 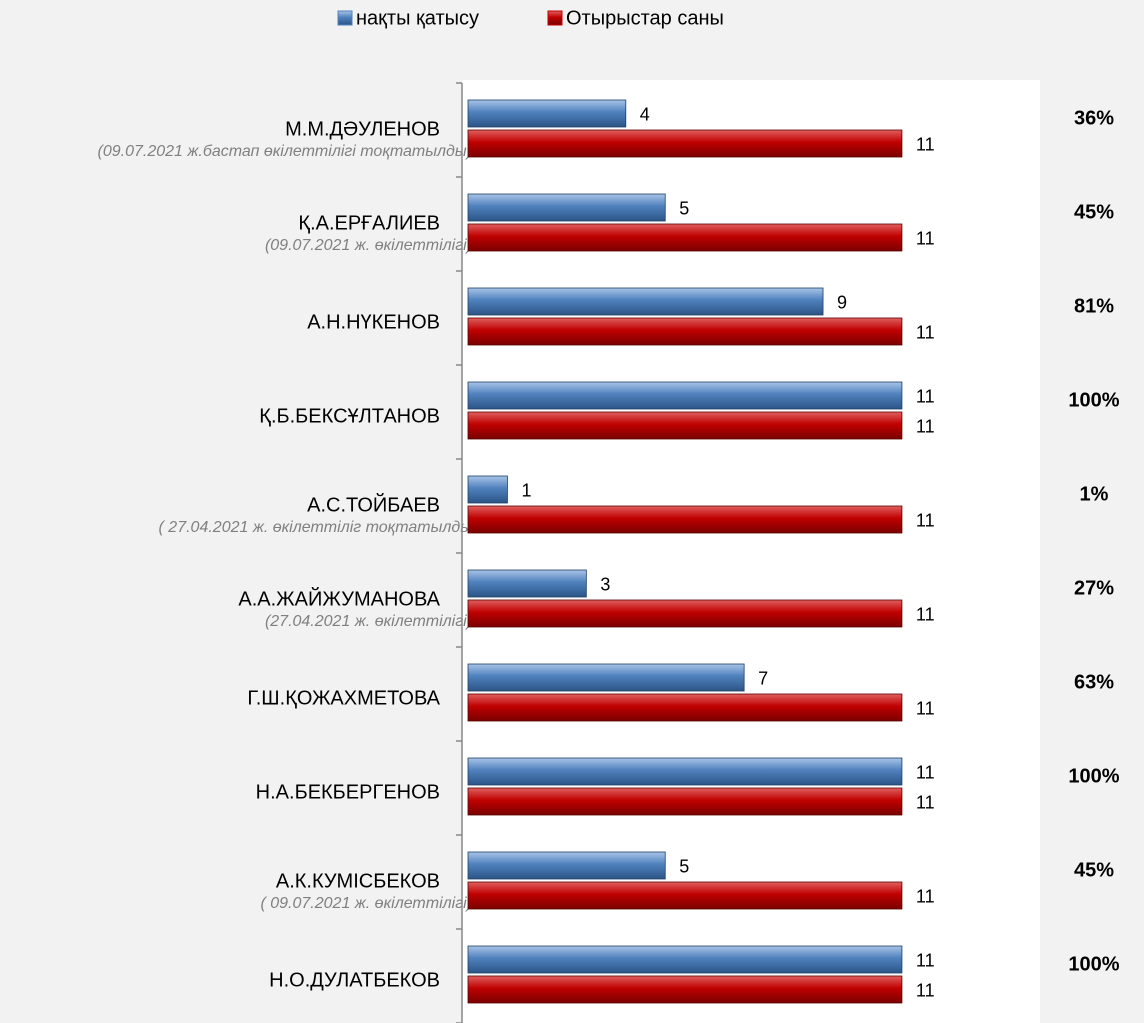 I want to click on category-note: ( 09.07.2021 ж. өкілеттілігі), so click(x=366, y=903).